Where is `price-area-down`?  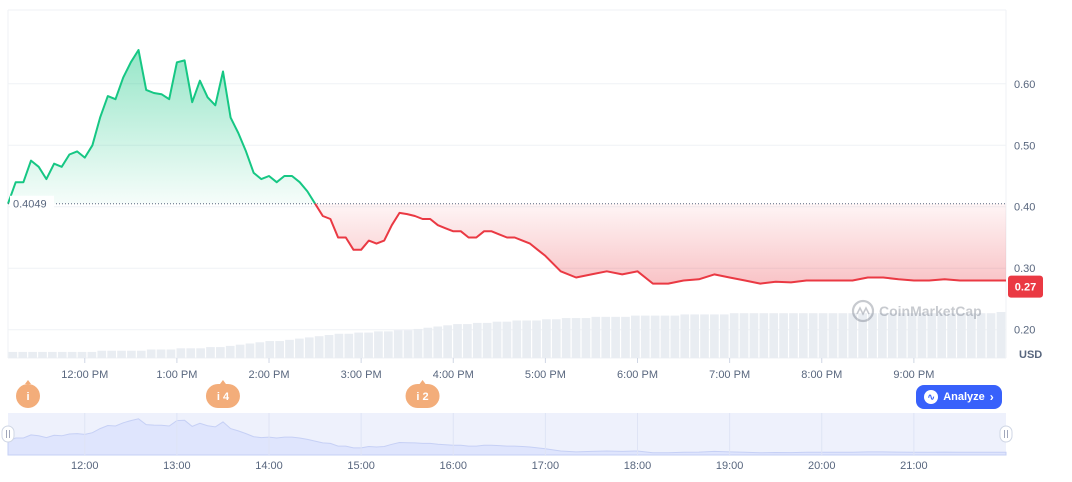
price-area-down is located at coordinates (661, 243).